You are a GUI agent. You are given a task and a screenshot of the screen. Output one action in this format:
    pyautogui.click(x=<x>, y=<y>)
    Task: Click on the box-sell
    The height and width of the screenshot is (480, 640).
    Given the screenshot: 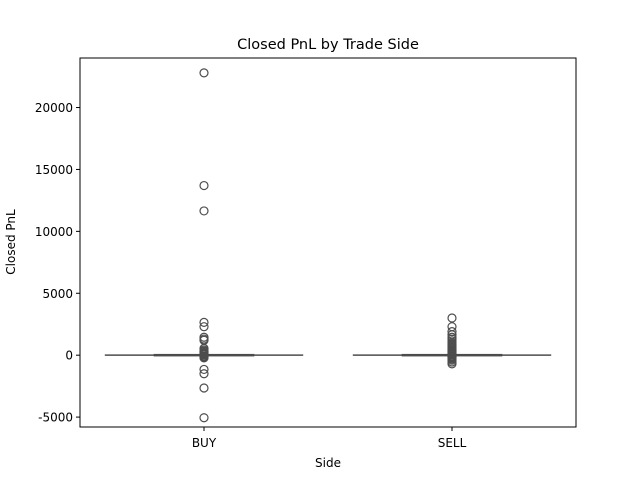 What is the action you would take?
    pyautogui.click(x=452, y=341)
    